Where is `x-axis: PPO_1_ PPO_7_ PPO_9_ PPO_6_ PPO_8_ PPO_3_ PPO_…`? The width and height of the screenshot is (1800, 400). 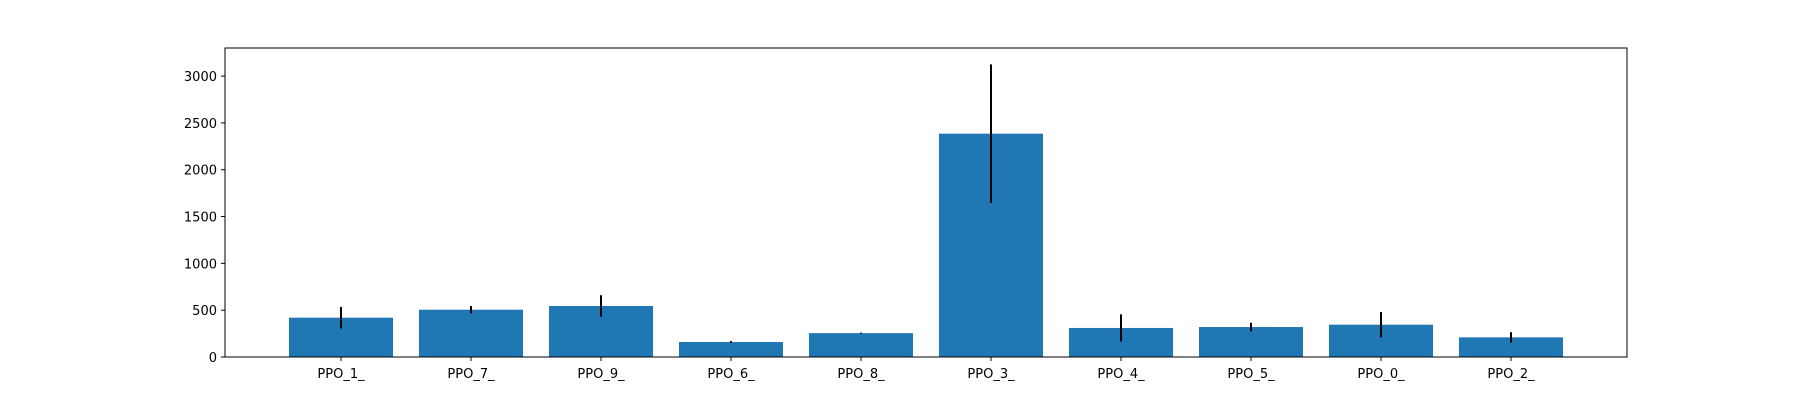 x-axis: PPO_1_ PPO_7_ PPO_9_ PPO_6_ PPO_8_ PPO_3_ PPO_… is located at coordinates (926, 369).